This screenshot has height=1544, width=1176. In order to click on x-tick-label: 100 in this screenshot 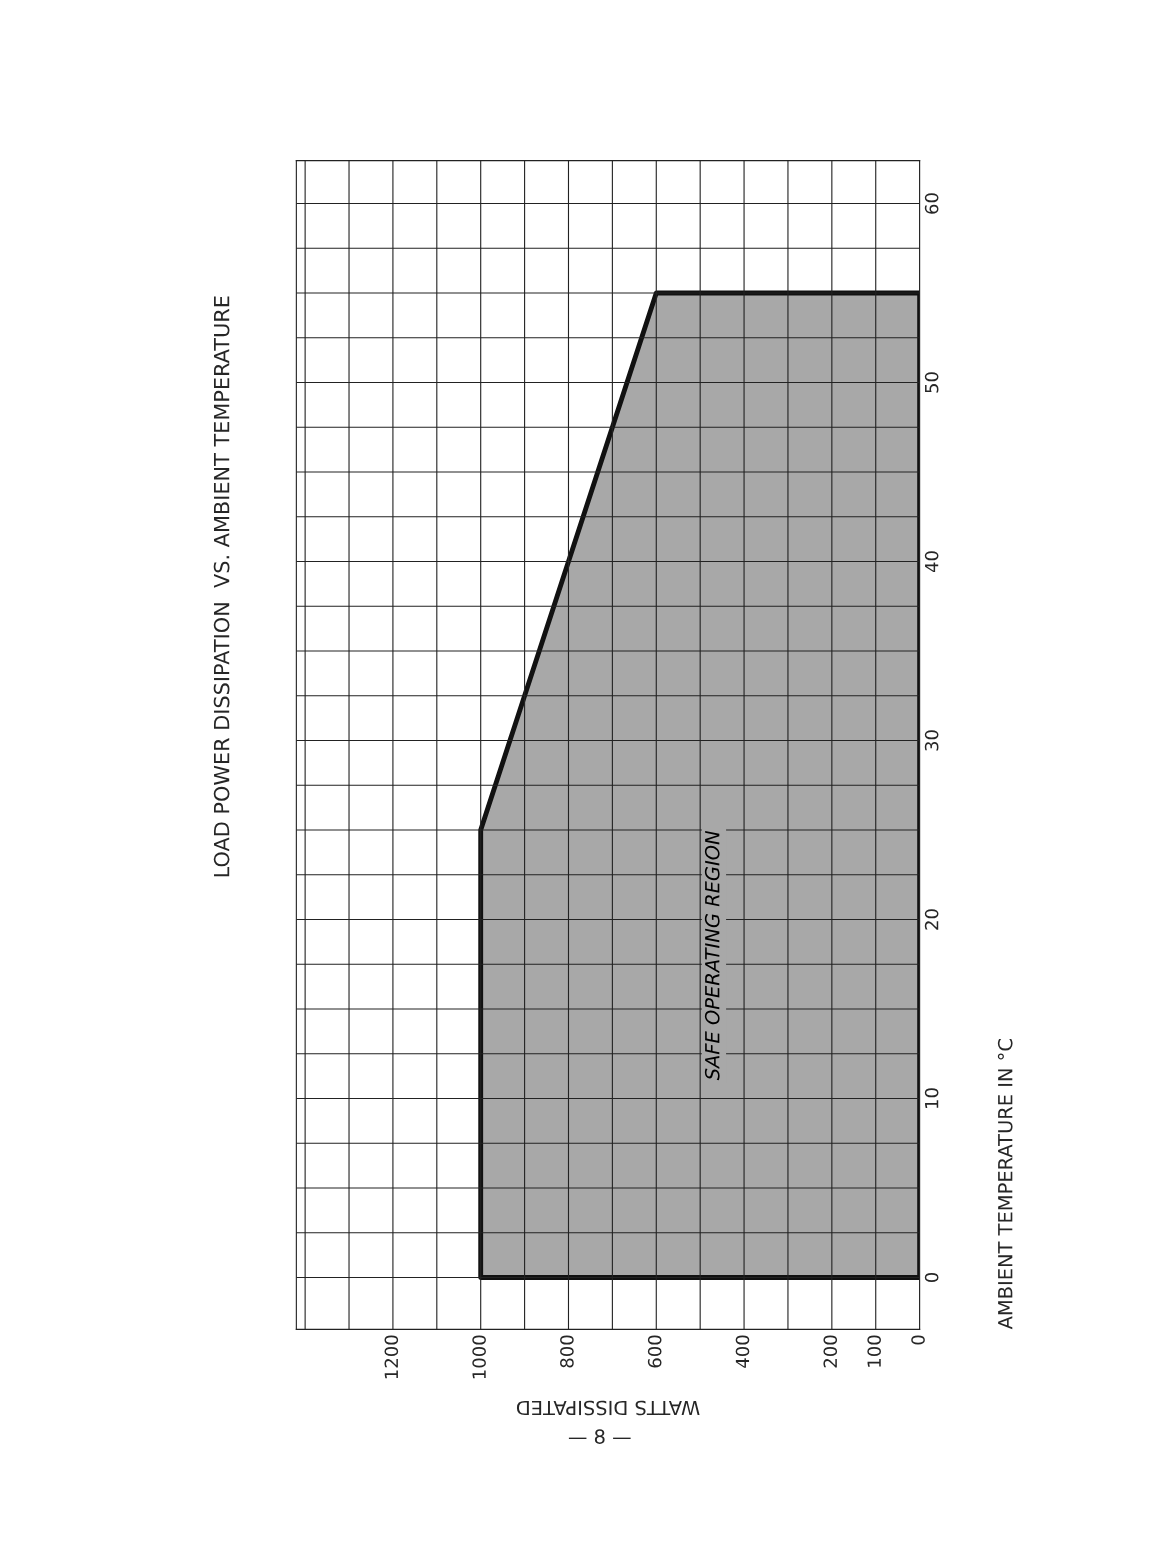, I will do `click(874, 1351)`.